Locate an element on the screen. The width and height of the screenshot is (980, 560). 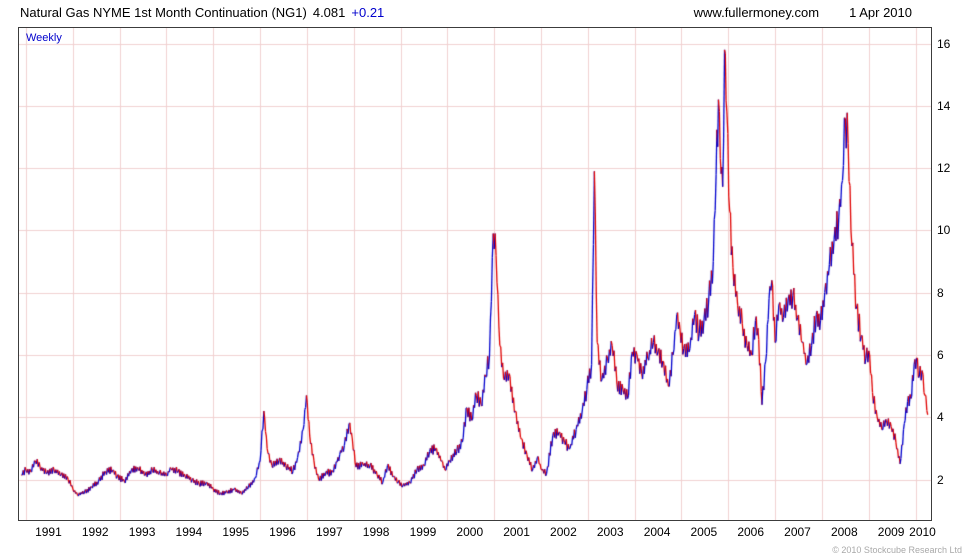
x-tick-label: 2002 is located at coordinates (563, 532).